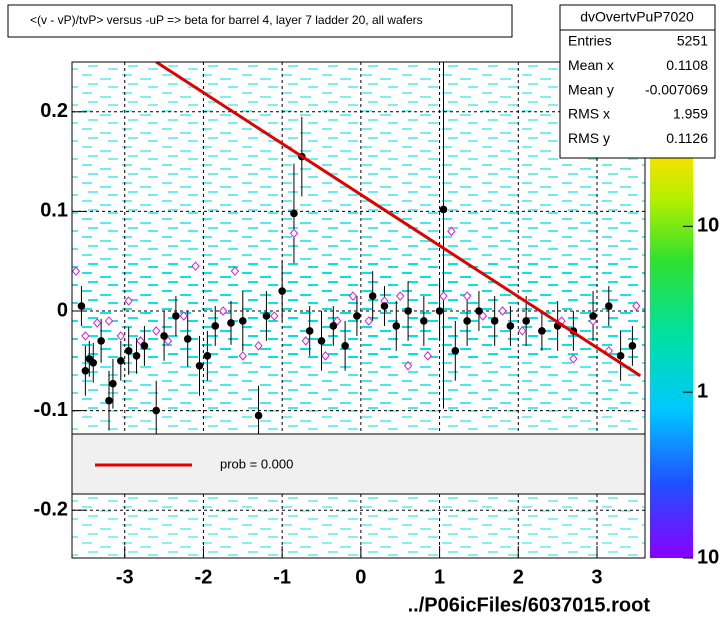 Image resolution: width=720 pixels, height=620 pixels. I want to click on stats-value: 0.1108, so click(687, 65).